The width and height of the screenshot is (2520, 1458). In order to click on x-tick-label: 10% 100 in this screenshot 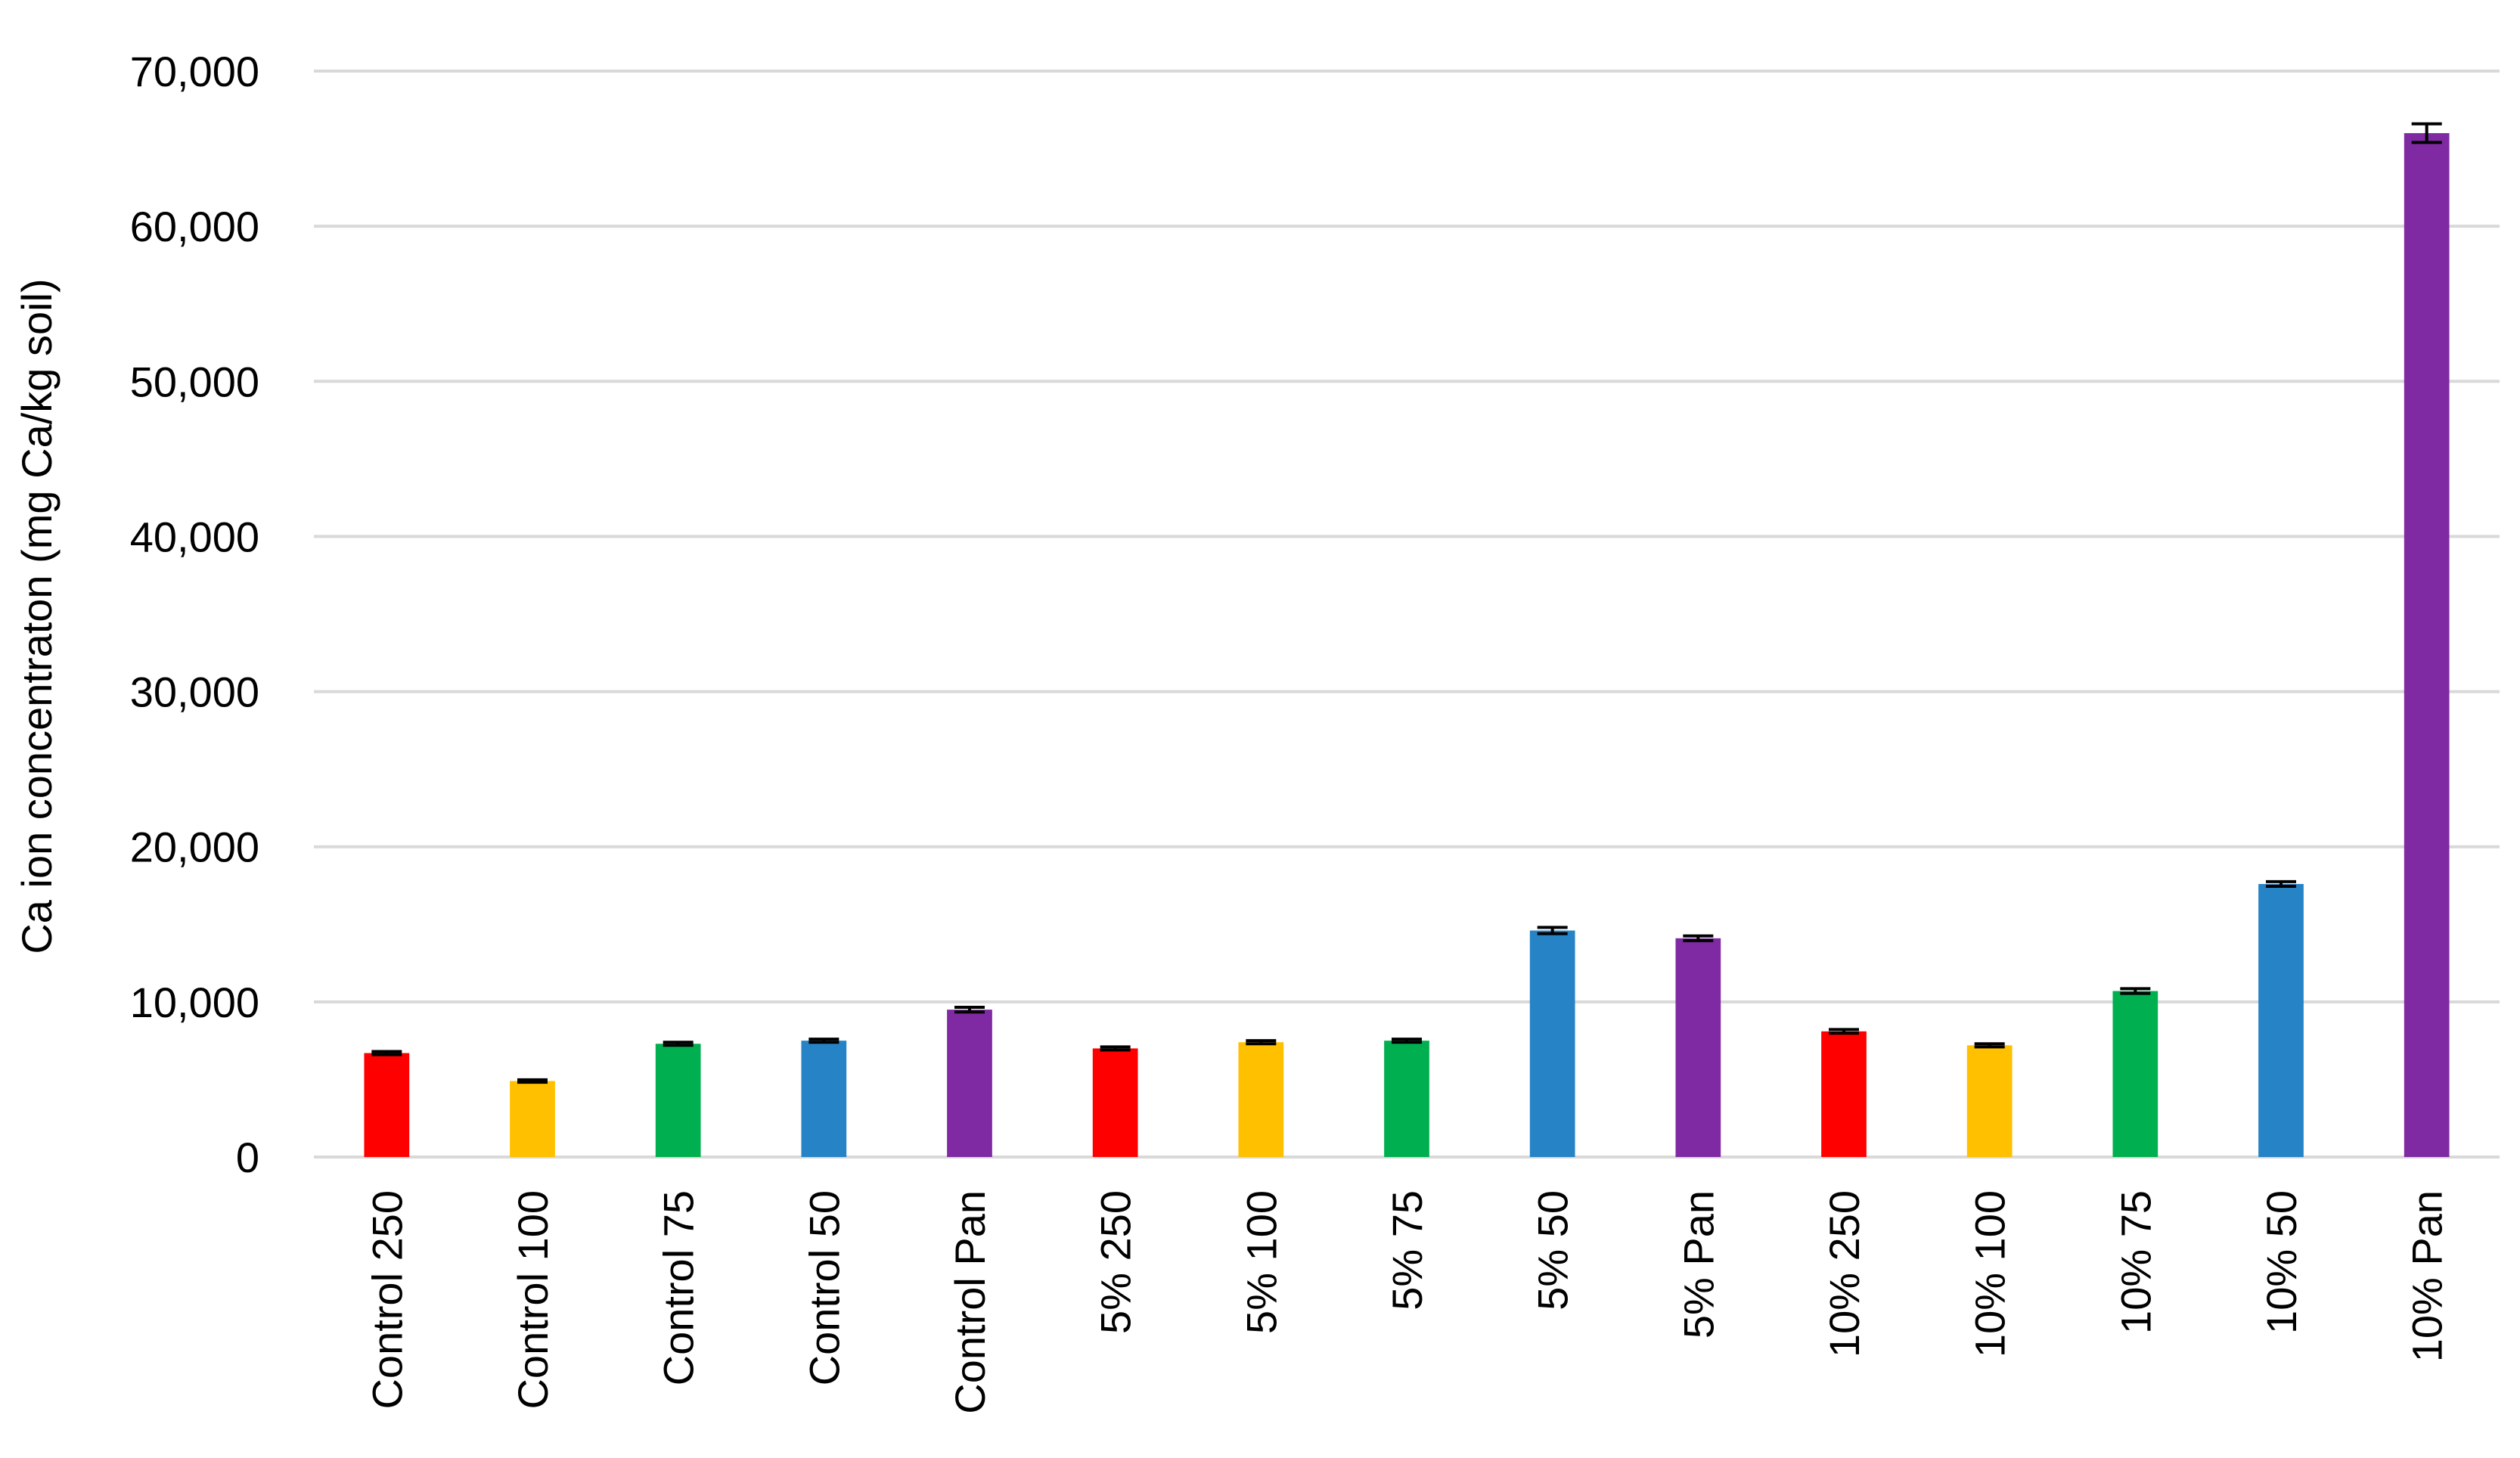, I will do `click(1990, 1273)`.